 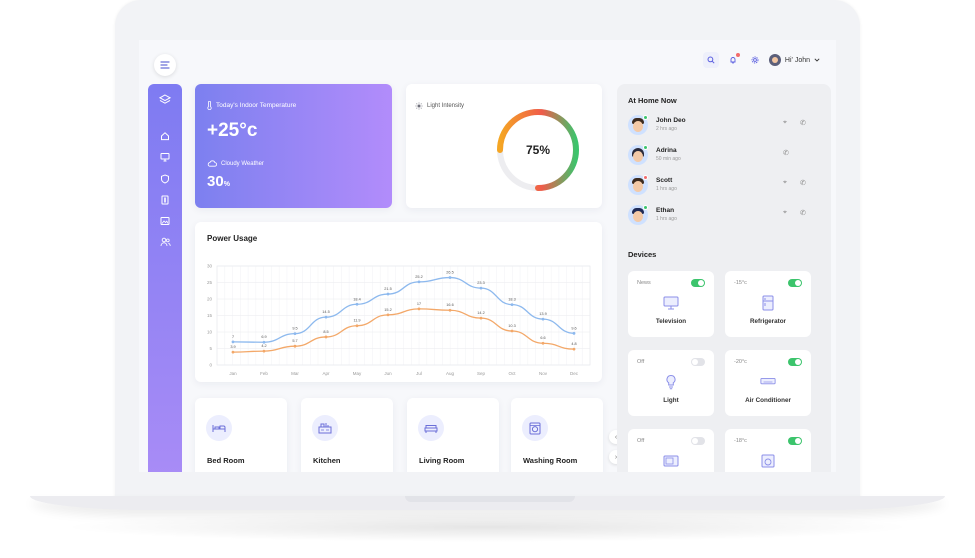 I want to click on fridge-icon, so click(x=768, y=303).